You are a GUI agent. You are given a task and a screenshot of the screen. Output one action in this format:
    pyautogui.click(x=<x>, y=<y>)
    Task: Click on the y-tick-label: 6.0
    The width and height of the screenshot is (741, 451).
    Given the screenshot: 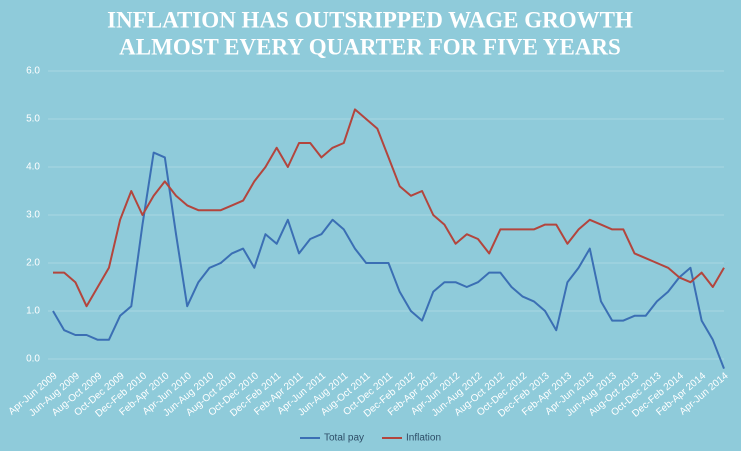 What is the action you would take?
    pyautogui.click(x=33, y=71)
    